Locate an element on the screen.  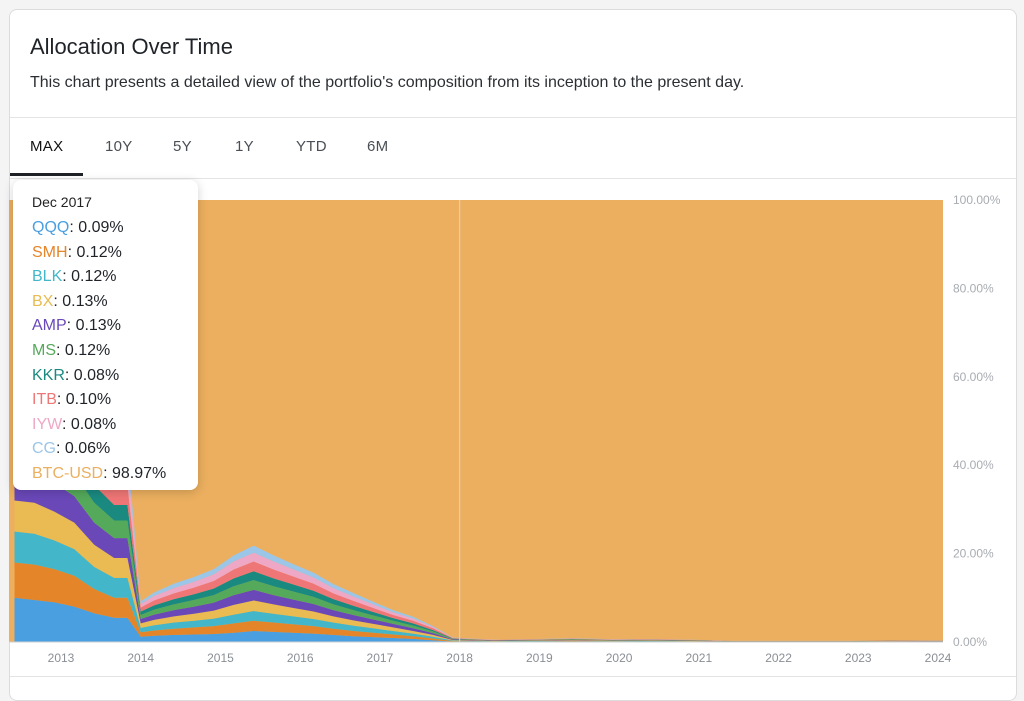
tooltip-row-smh: SMH: 0.12% is located at coordinates (77, 252).